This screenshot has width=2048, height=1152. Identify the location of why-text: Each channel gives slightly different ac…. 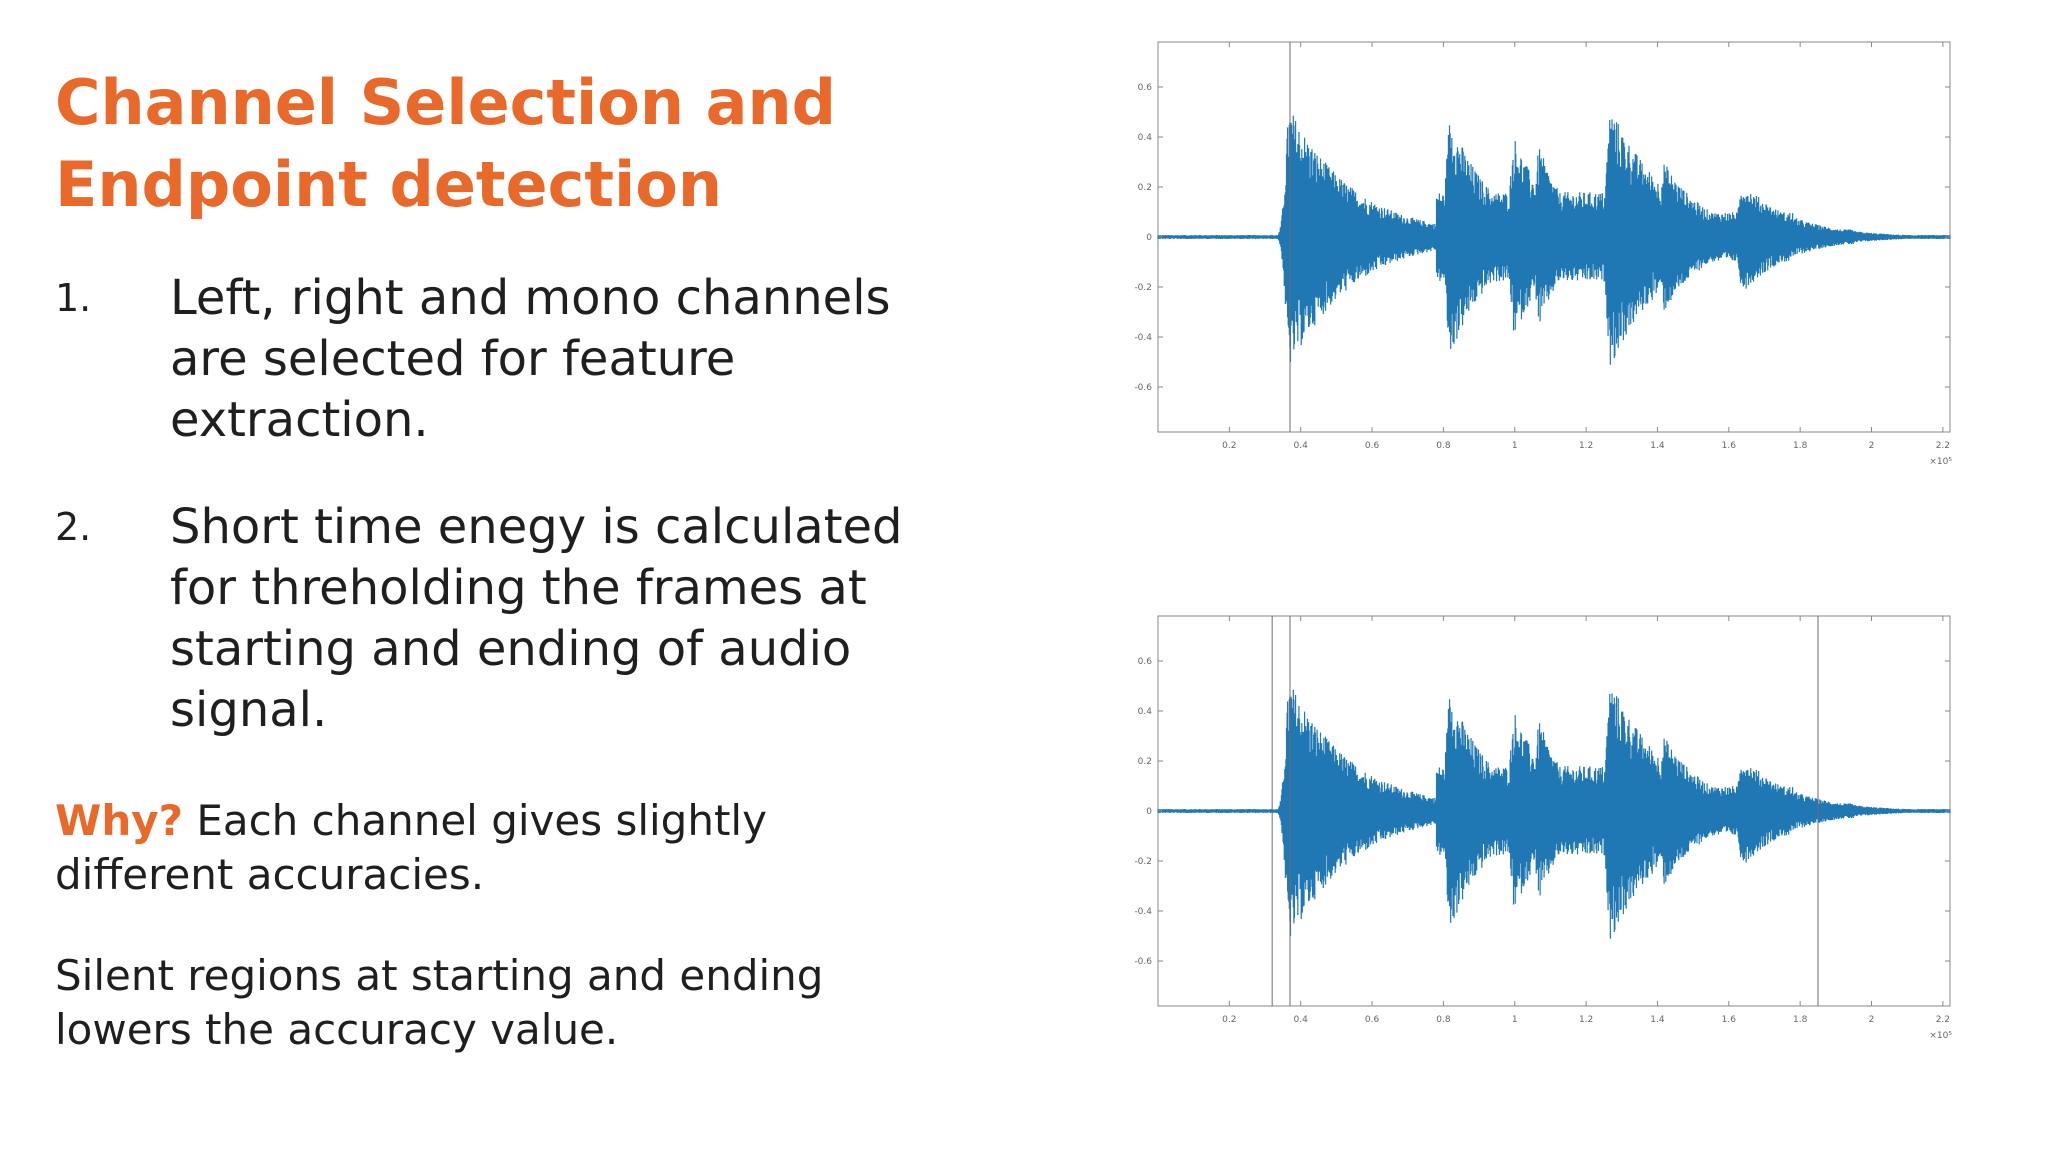
(411, 847).